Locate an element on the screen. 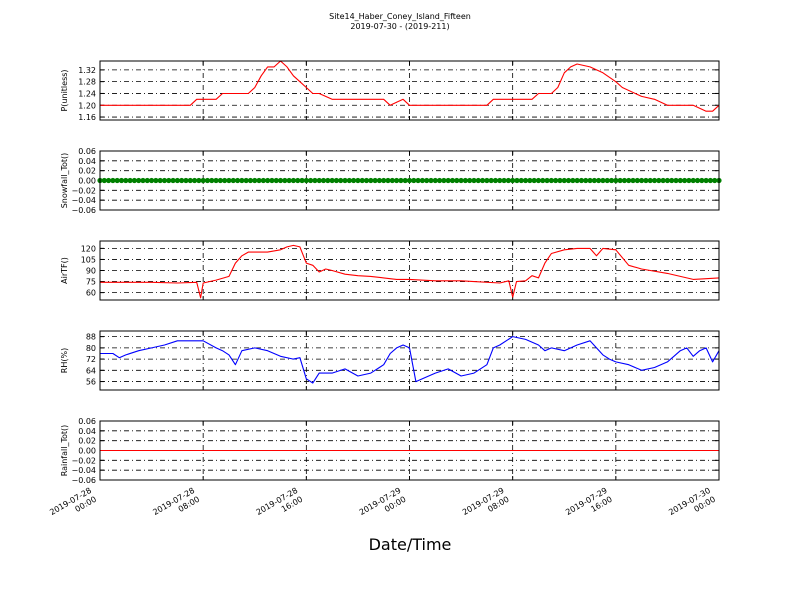  y-tick-label: 1.20 is located at coordinates (87, 105).